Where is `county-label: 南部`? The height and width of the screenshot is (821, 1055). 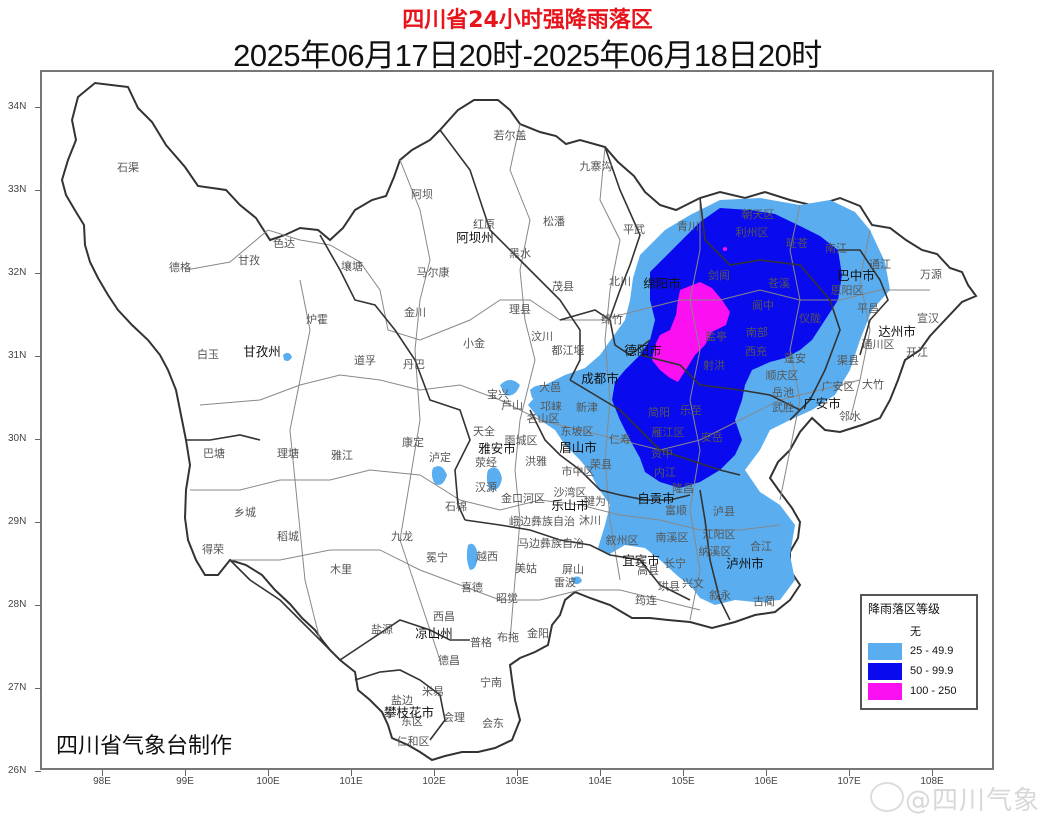
county-label: 南部 is located at coordinates (757, 332).